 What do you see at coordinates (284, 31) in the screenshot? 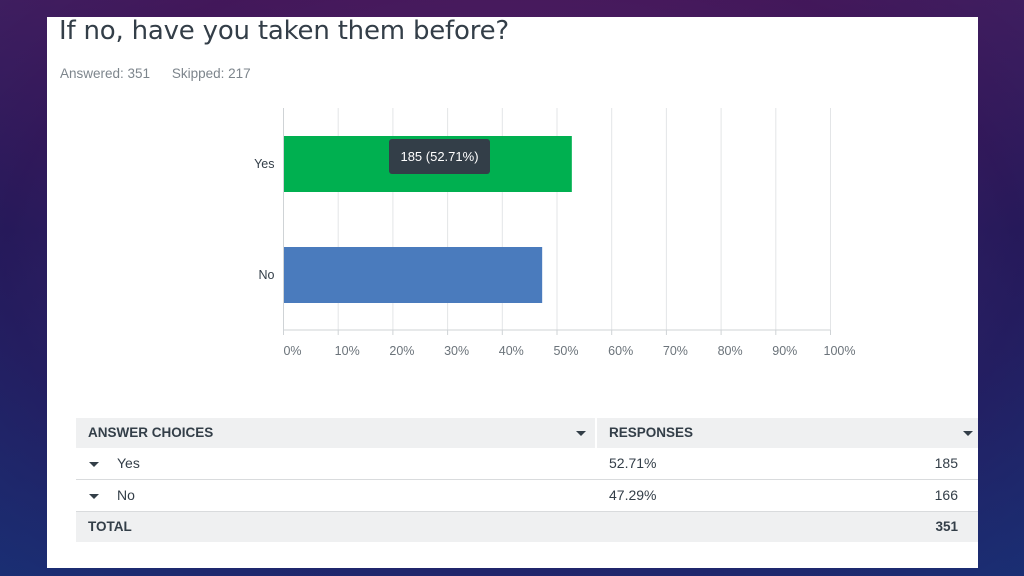
I see `question-title: If no, have you taken them before?` at bounding box center [284, 31].